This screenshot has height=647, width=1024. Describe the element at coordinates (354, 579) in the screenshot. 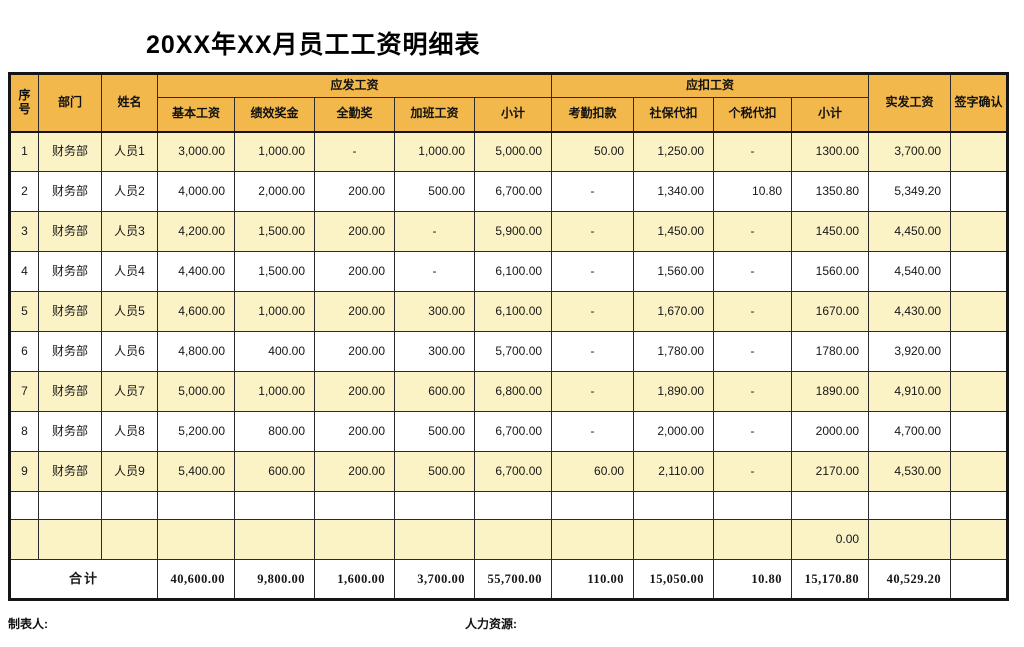

I see `total-cell: 1,600.00` at that location.